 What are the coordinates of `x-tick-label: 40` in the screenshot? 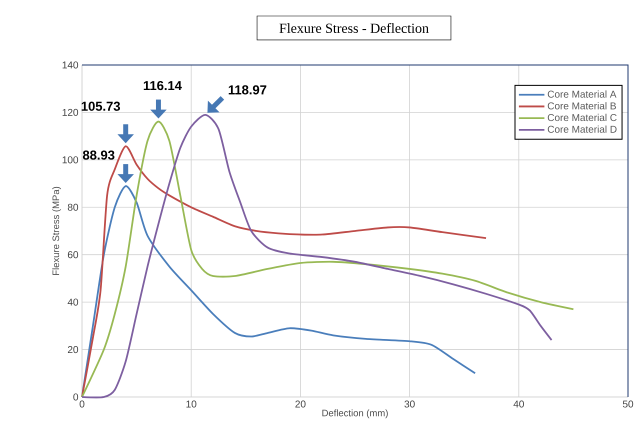 It's located at (519, 404).